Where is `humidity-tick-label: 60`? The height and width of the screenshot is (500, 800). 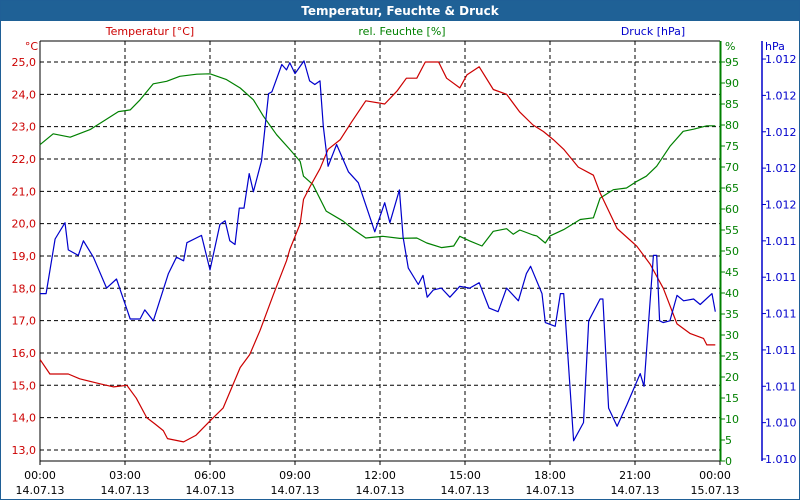 humidity-tick-label: 60 is located at coordinates (732, 209).